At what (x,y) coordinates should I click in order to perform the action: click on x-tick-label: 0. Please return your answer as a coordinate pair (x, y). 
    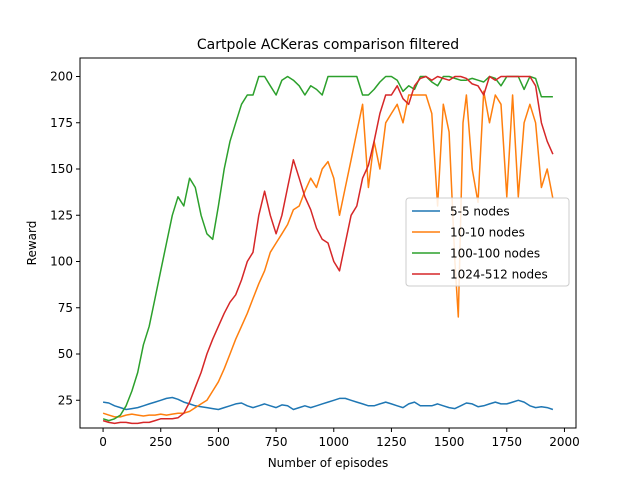
    Looking at the image, I should click on (103, 442).